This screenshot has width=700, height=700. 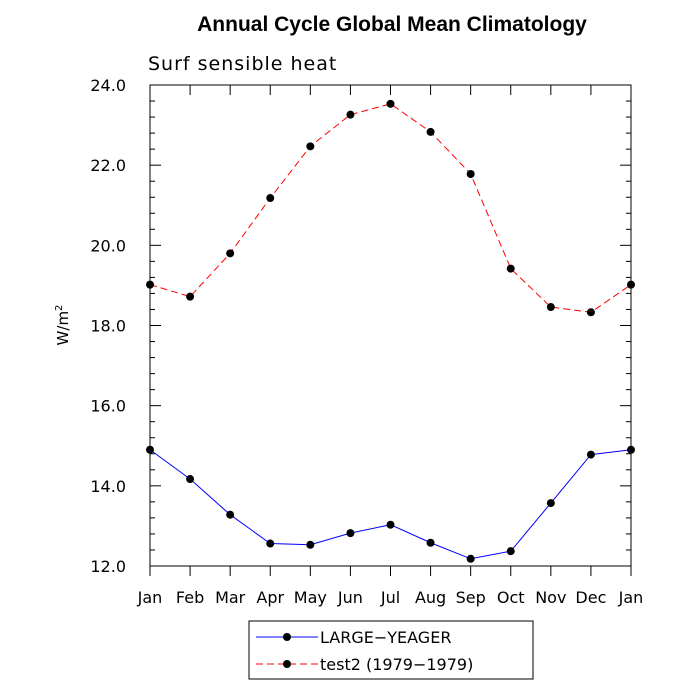 I want to click on x-tick-label: Jun, so click(x=350, y=597).